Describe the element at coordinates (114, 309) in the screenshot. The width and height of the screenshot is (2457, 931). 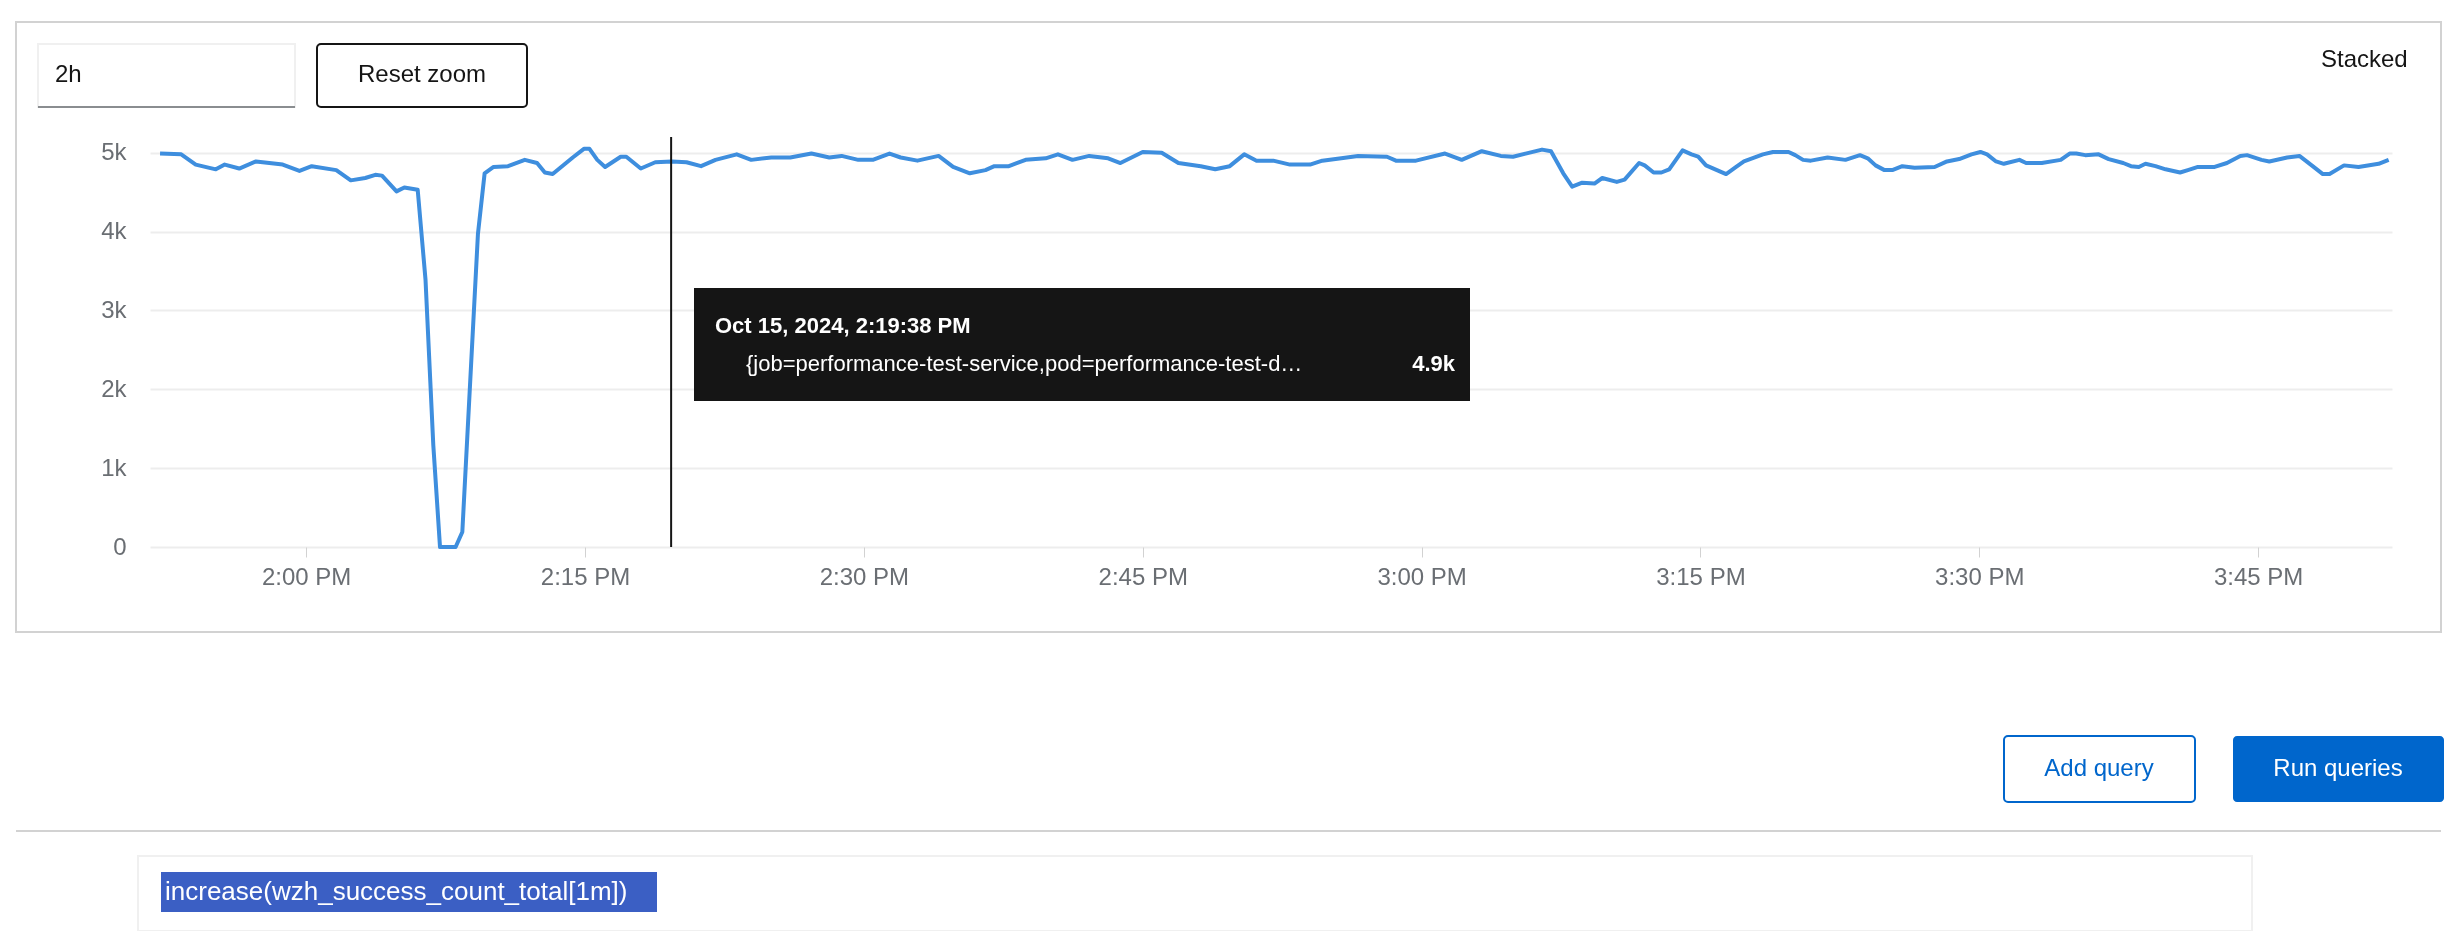
I see `y-tick-label: 3k` at that location.